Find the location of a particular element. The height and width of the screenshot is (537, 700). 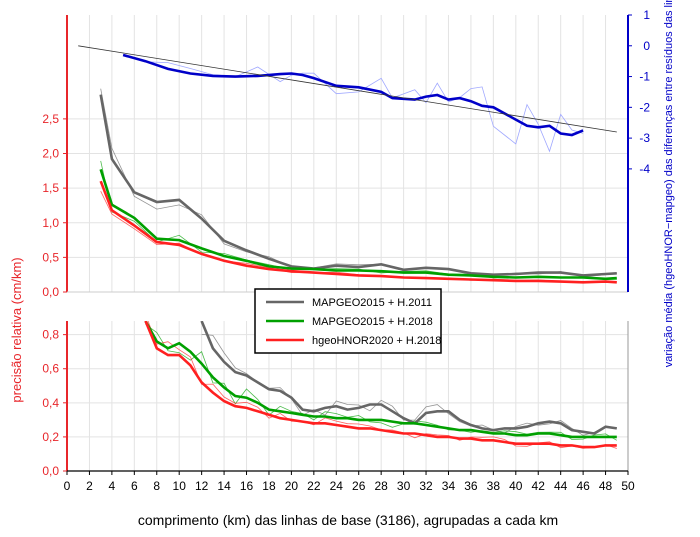

bottom-y-tick-label-0: 0,0 is located at coordinates (50, 471).